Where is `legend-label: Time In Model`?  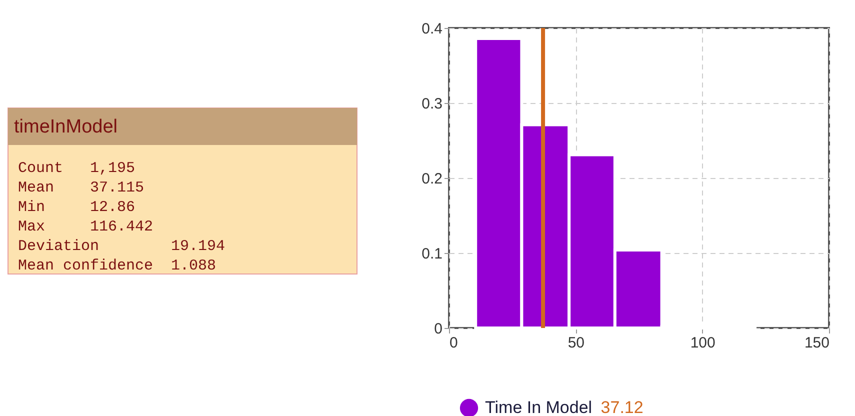 legend-label: Time In Model is located at coordinates (538, 407).